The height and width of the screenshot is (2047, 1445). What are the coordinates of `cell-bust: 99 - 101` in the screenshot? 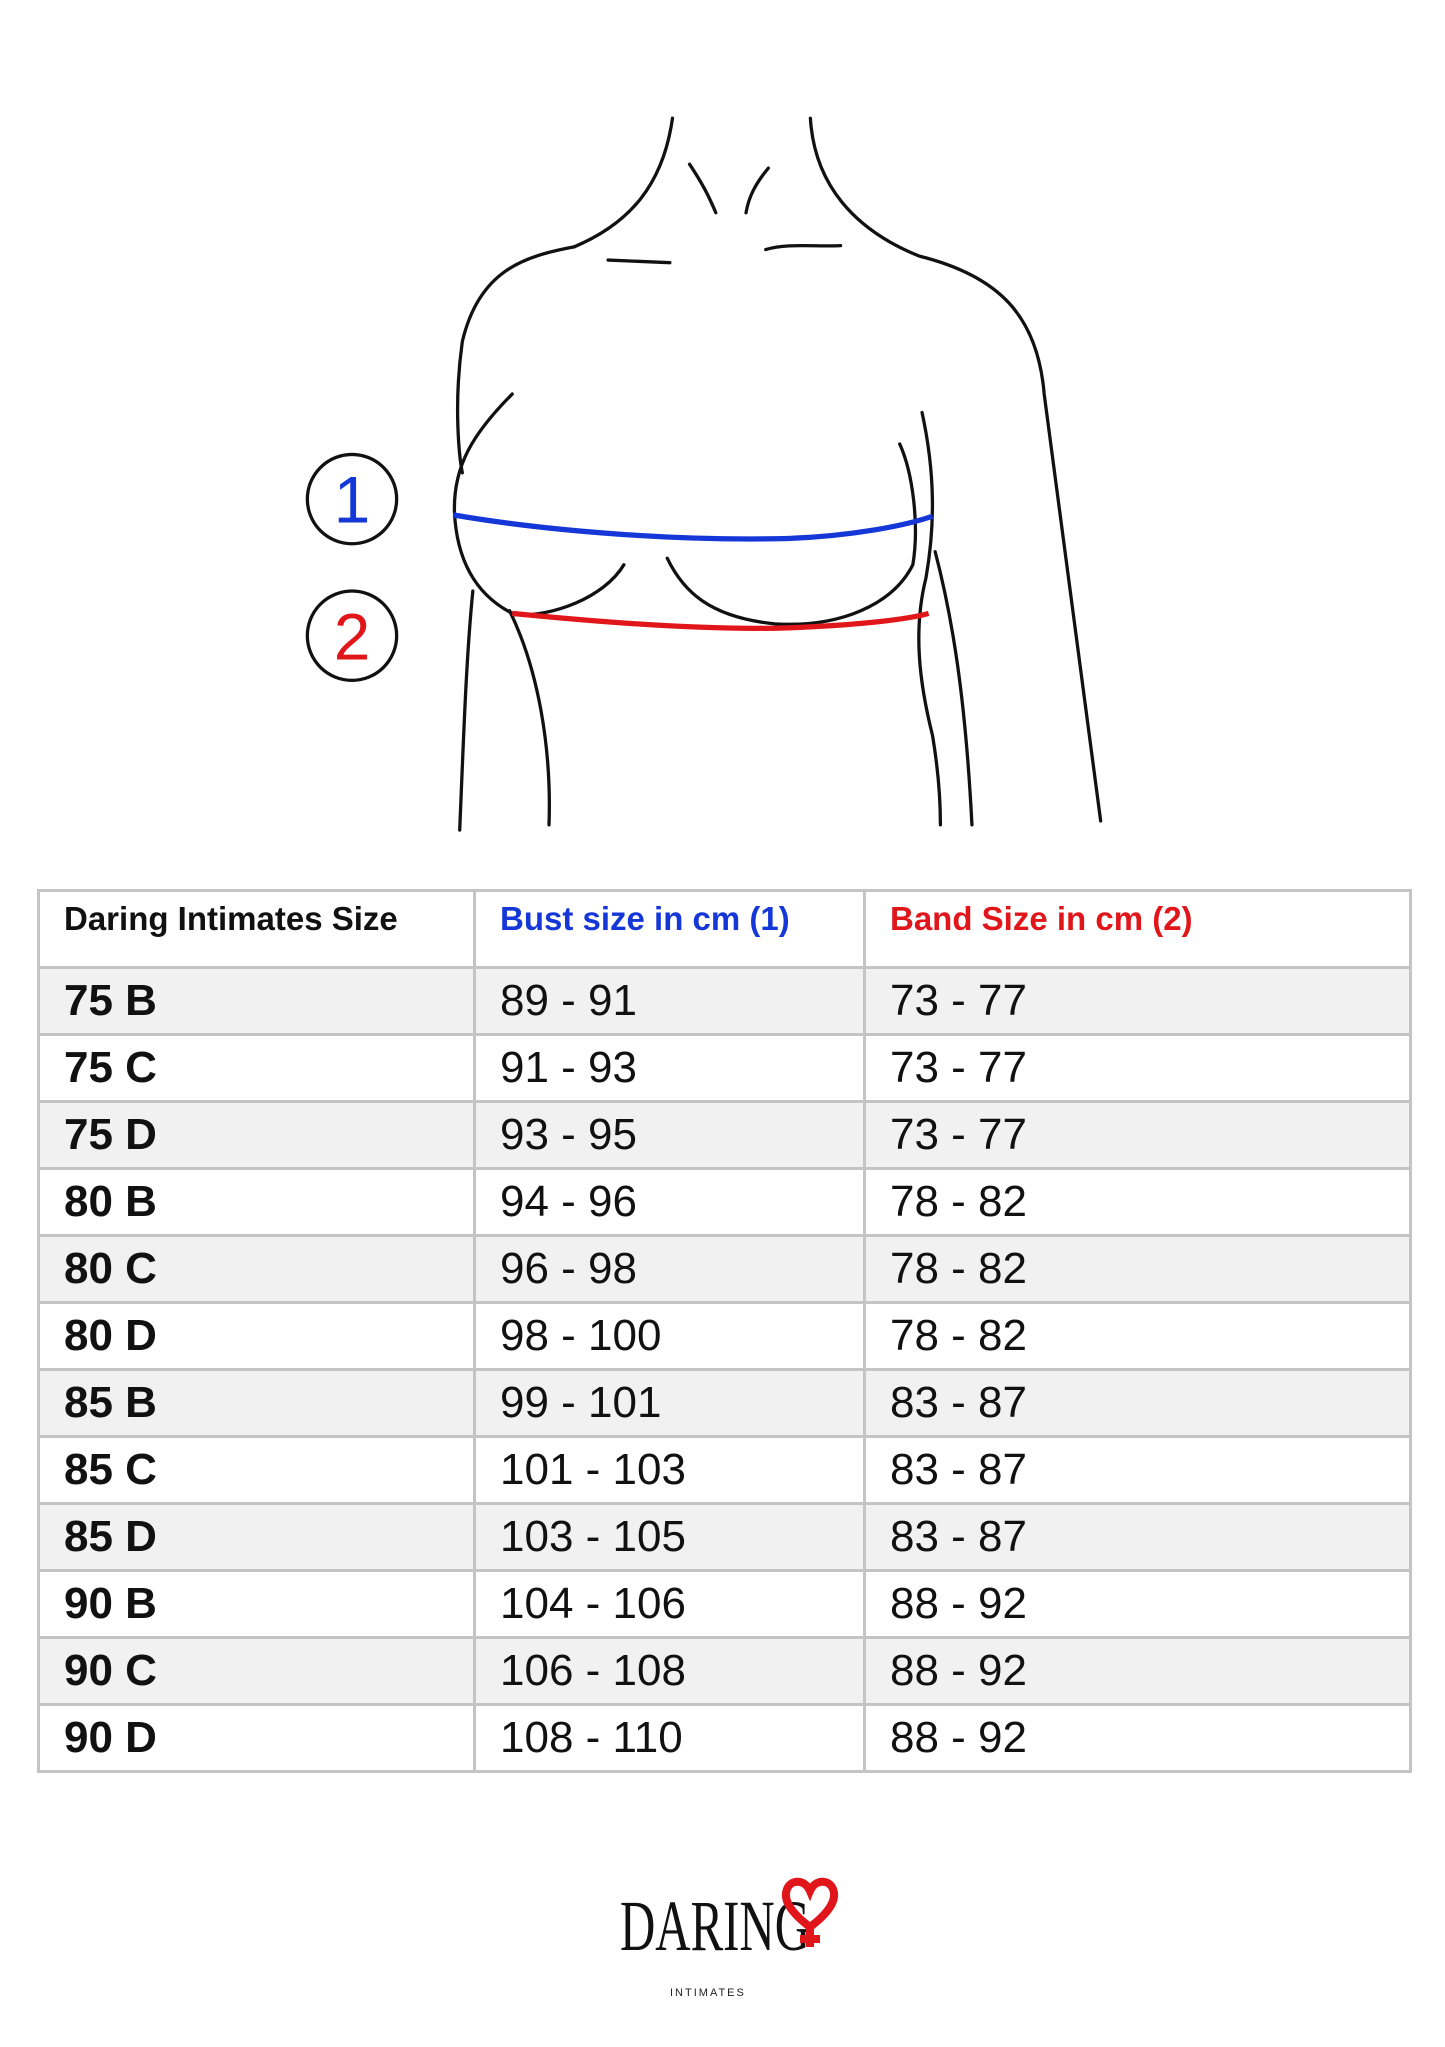 It's located at (669, 1403).